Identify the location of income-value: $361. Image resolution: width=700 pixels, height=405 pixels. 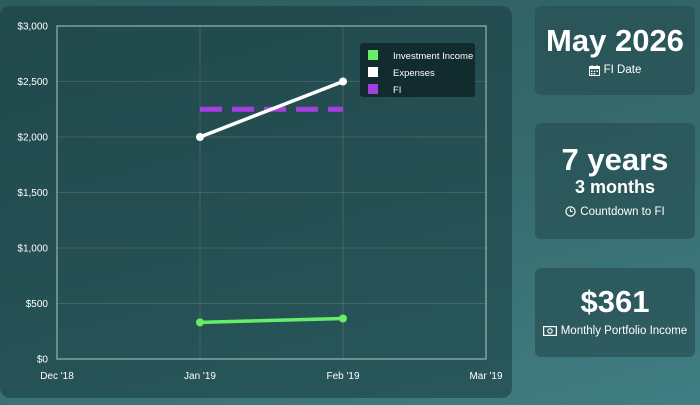
(615, 301).